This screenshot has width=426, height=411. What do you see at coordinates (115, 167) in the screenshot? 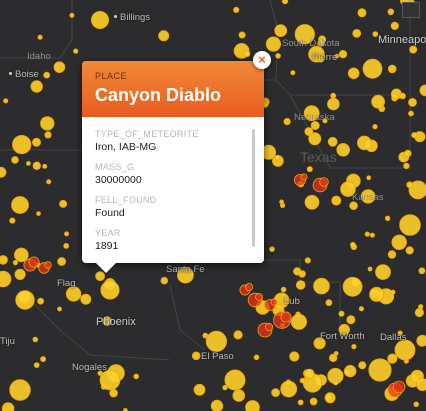
I see `field-key-mass: MASS_G` at bounding box center [115, 167].